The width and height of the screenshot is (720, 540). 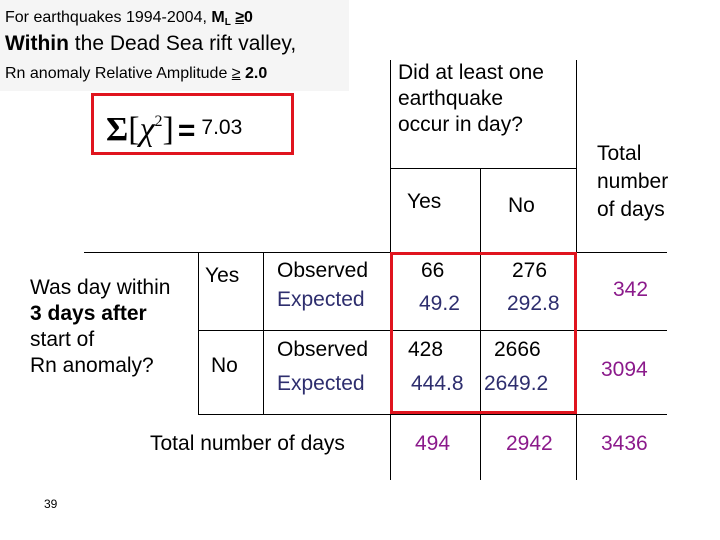 What do you see at coordinates (108, 17) in the screenshot?
I see `header-line1-text: For earthquakes 1994-2004,` at bounding box center [108, 17].